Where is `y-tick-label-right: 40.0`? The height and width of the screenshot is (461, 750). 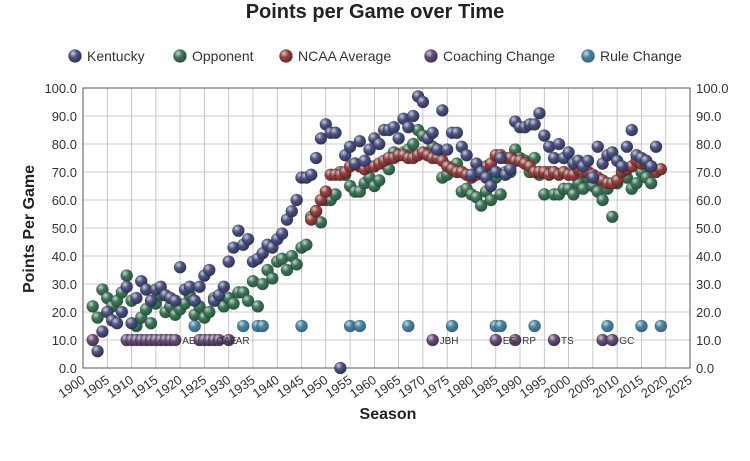
y-tick-label-right: 40.0 is located at coordinates (708, 256).